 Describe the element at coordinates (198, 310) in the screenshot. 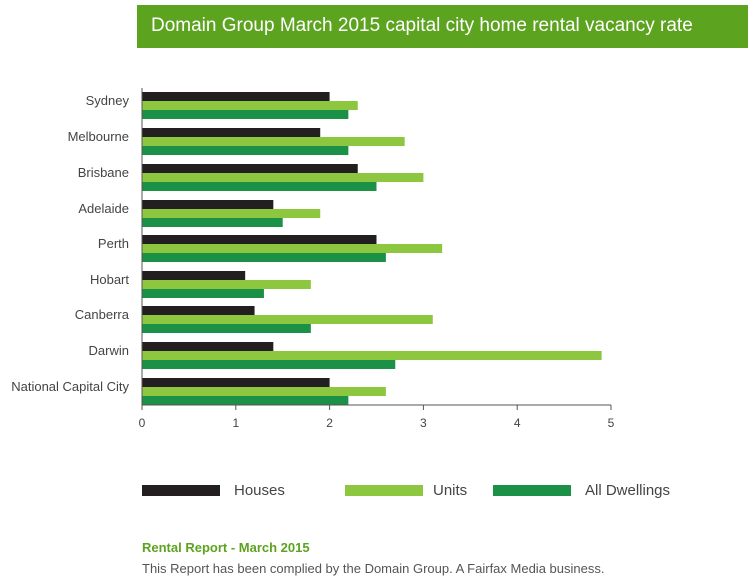

I see `bar-canberra-houses` at that location.